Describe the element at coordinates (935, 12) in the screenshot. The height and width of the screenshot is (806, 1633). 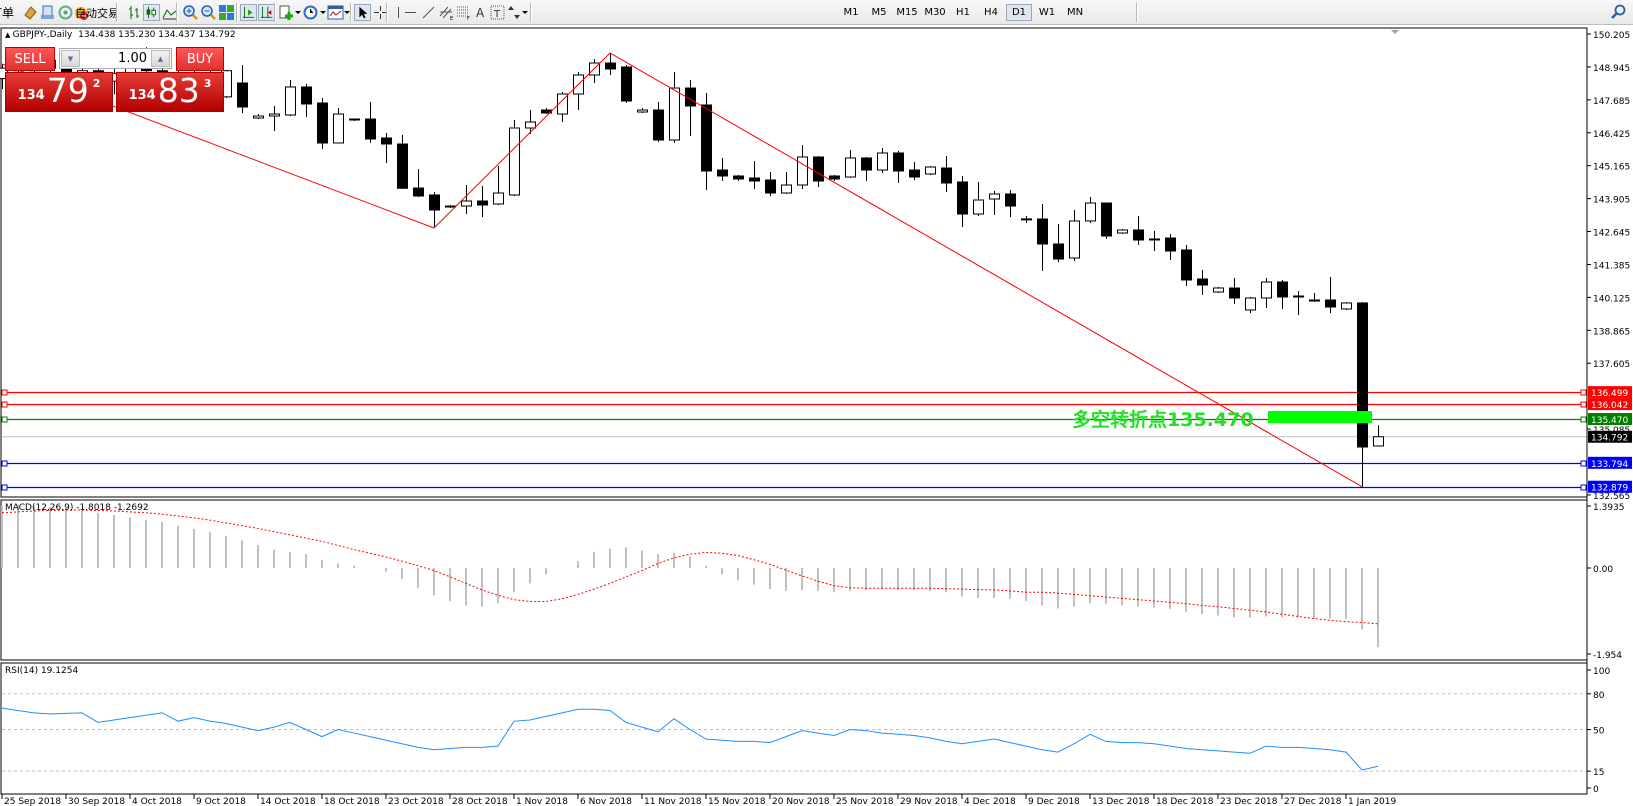
I see `timeframe-m30: M30` at that location.